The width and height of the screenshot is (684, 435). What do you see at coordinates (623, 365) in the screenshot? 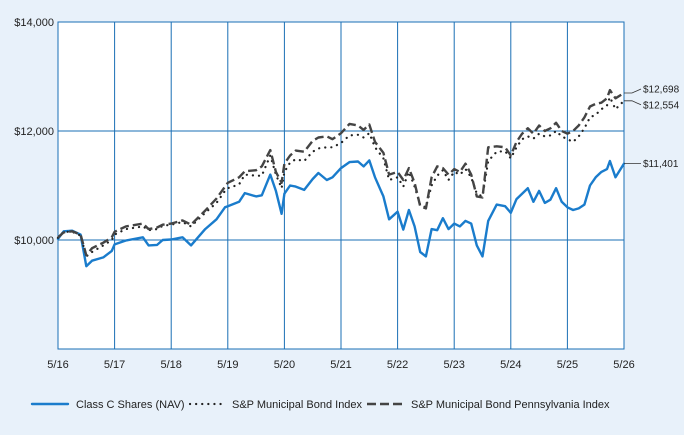
I see `x-tick-label: 5/26` at bounding box center [623, 365].